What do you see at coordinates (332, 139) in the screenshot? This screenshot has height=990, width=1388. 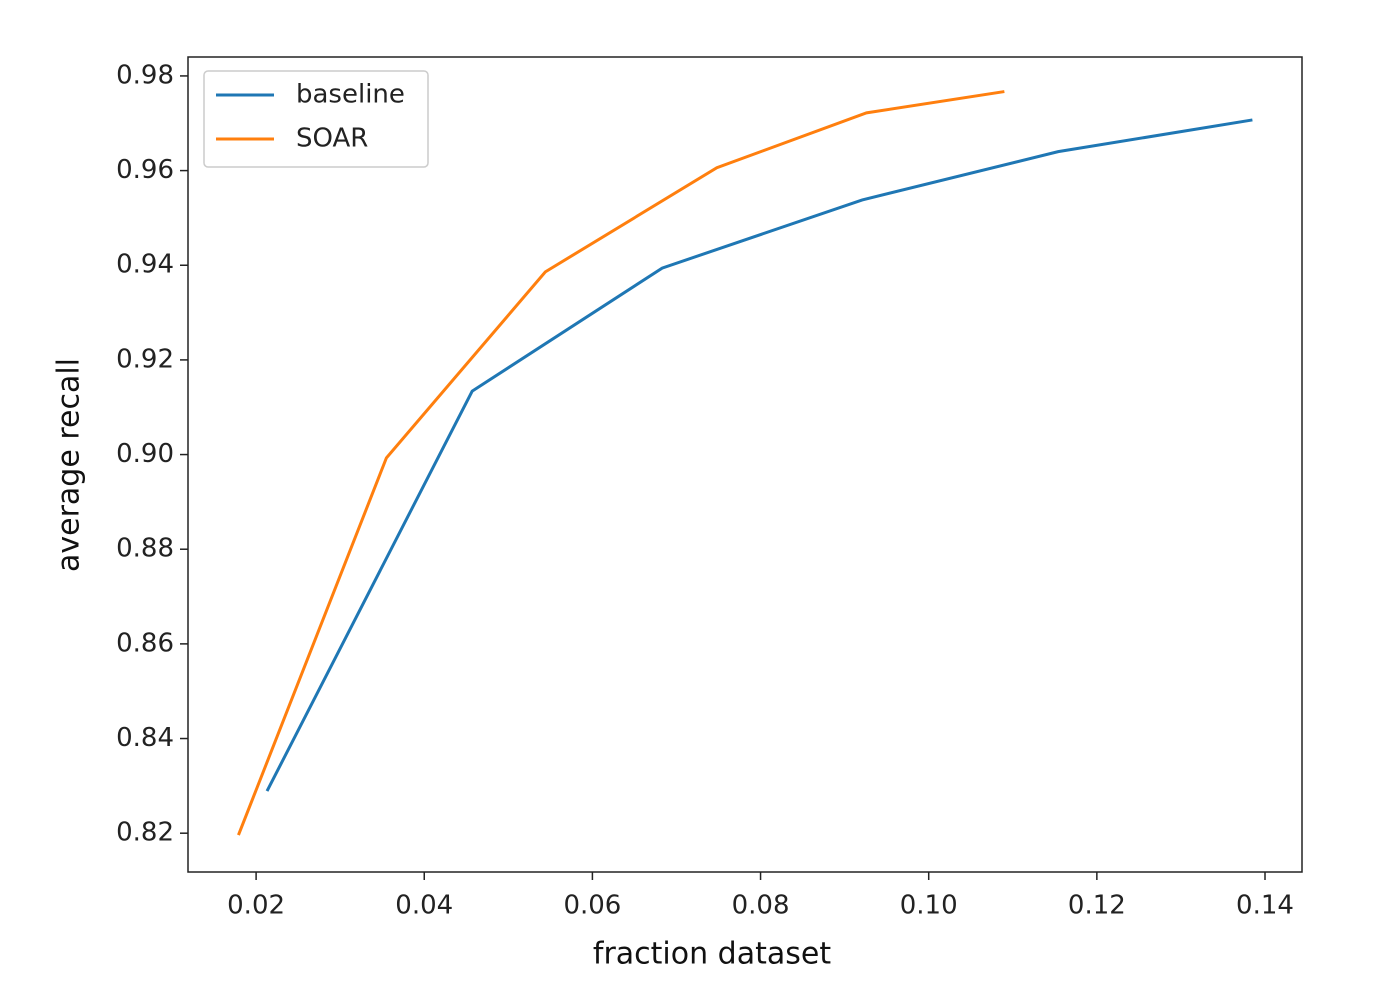 I see `legend-label: SOAR` at bounding box center [332, 139].